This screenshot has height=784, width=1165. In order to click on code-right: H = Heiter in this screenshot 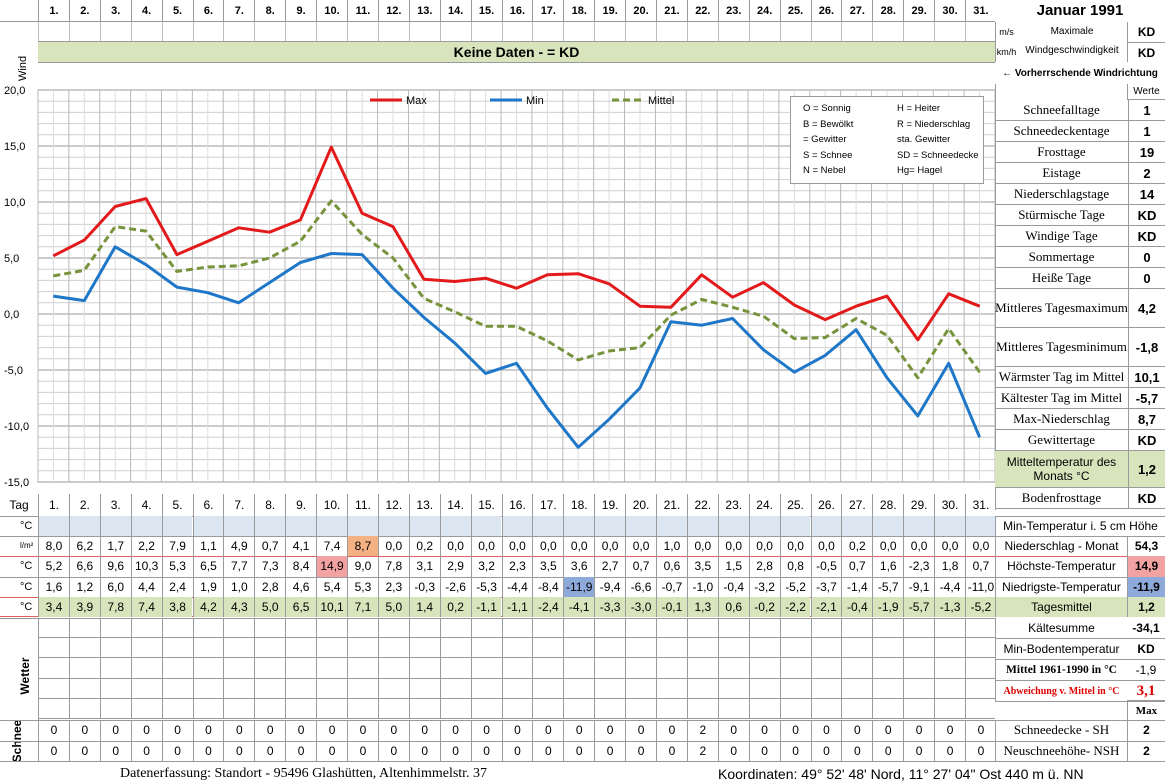, I will do `click(919, 108)`.